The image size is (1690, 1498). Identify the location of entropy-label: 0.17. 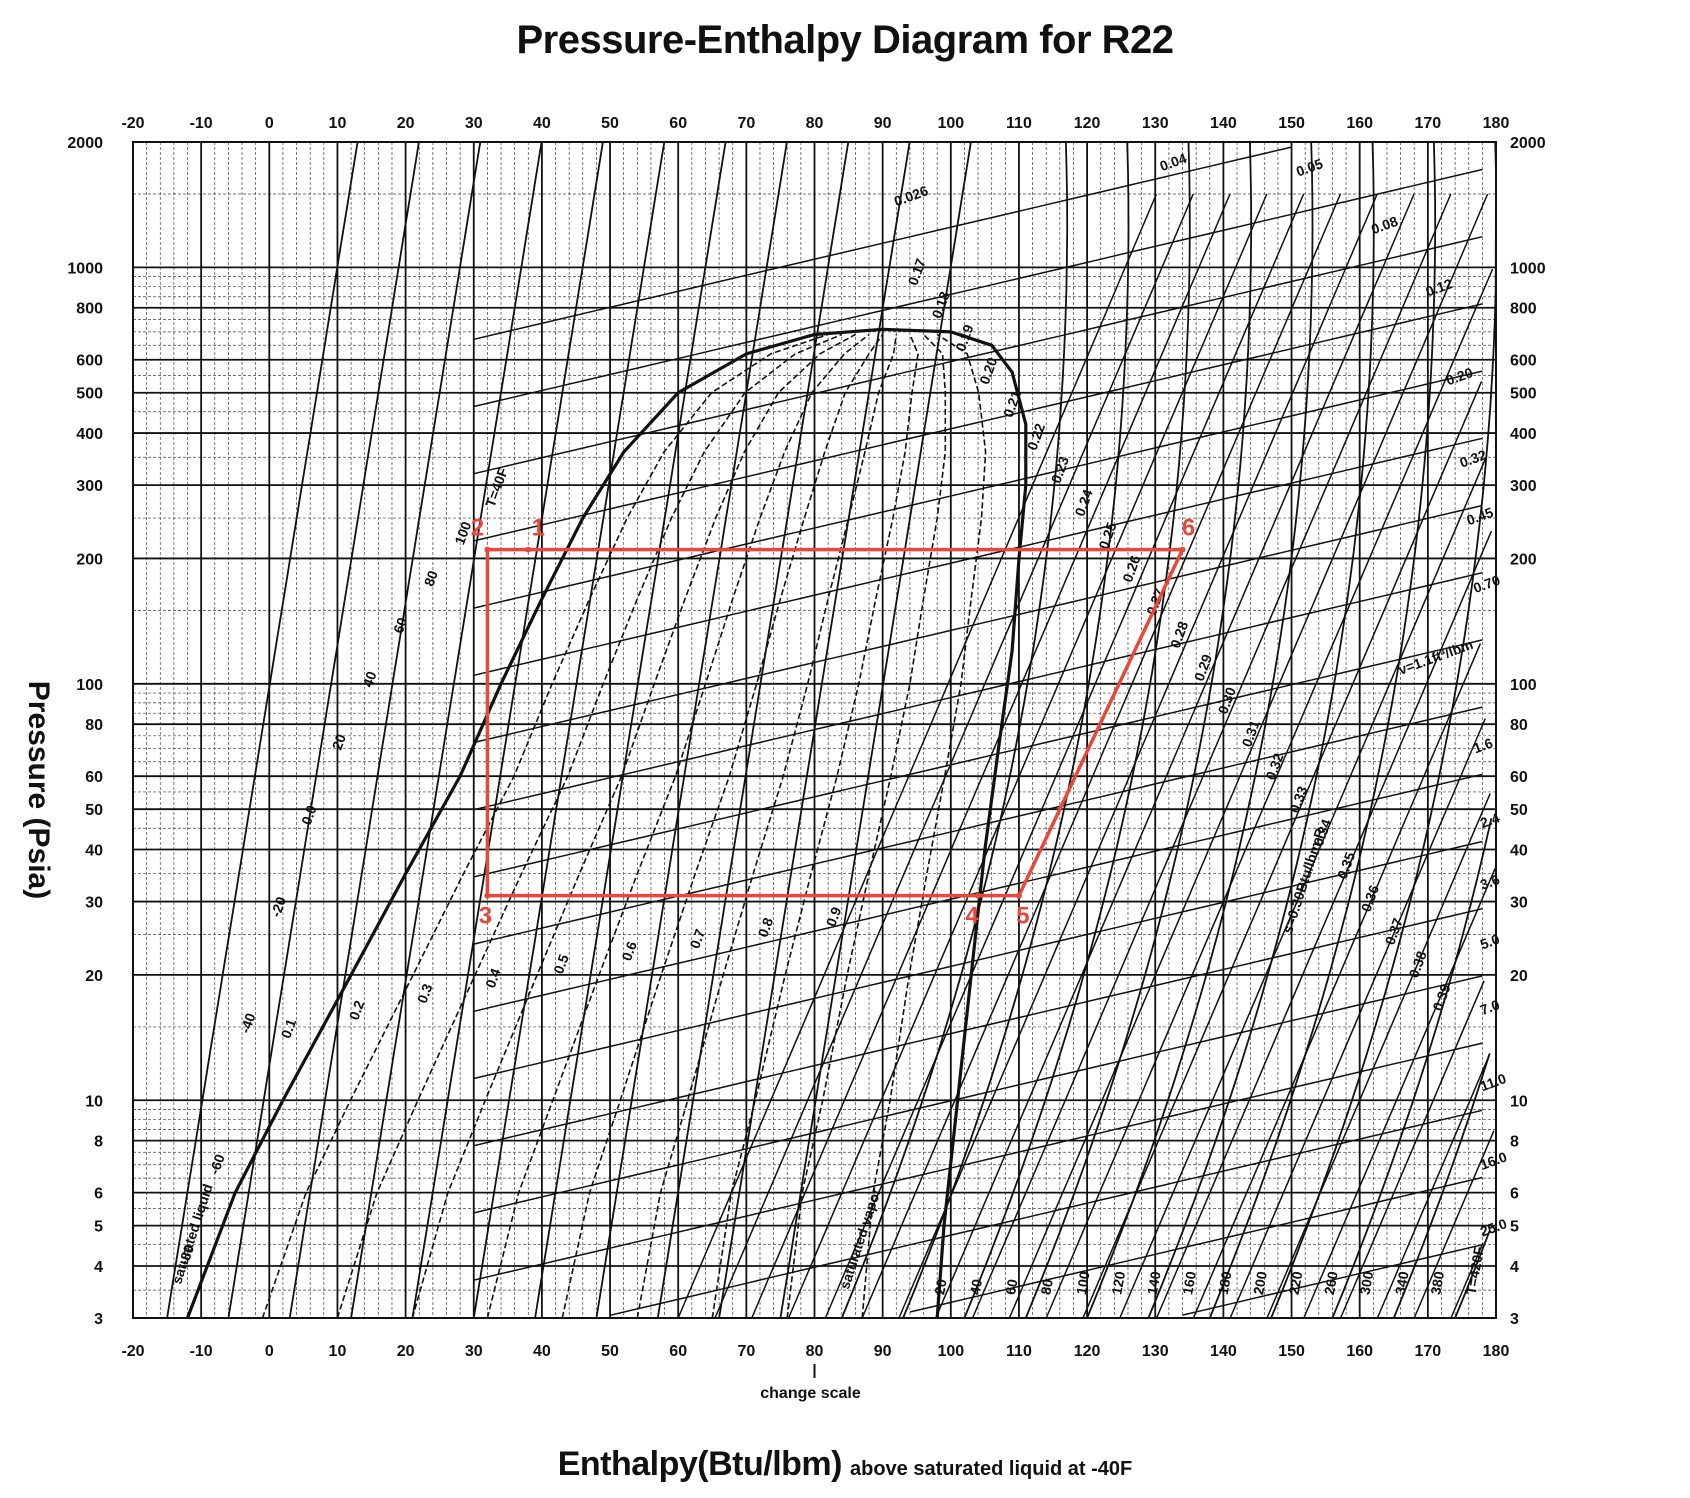
(917, 271).